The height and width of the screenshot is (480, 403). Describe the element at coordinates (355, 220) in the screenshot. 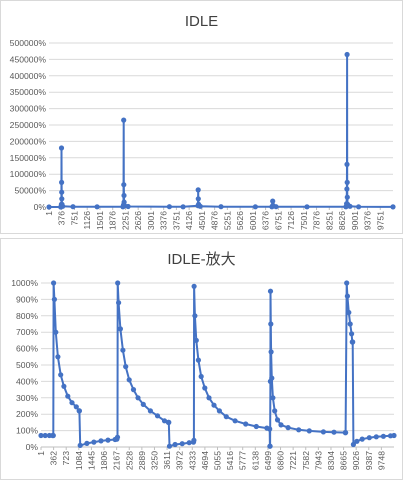

I see `x-tick-label: 9001` at that location.